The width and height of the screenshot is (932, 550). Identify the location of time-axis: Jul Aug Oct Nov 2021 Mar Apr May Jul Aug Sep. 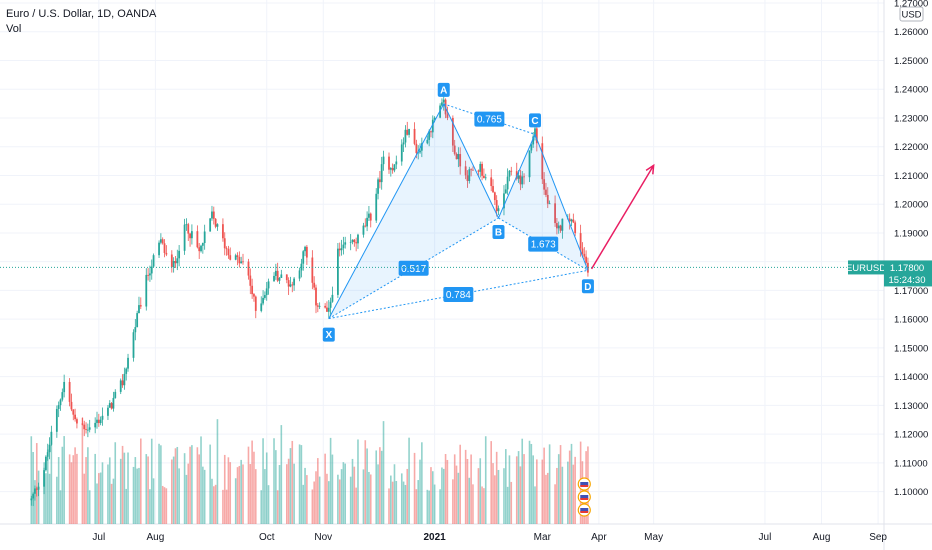
(489, 537).